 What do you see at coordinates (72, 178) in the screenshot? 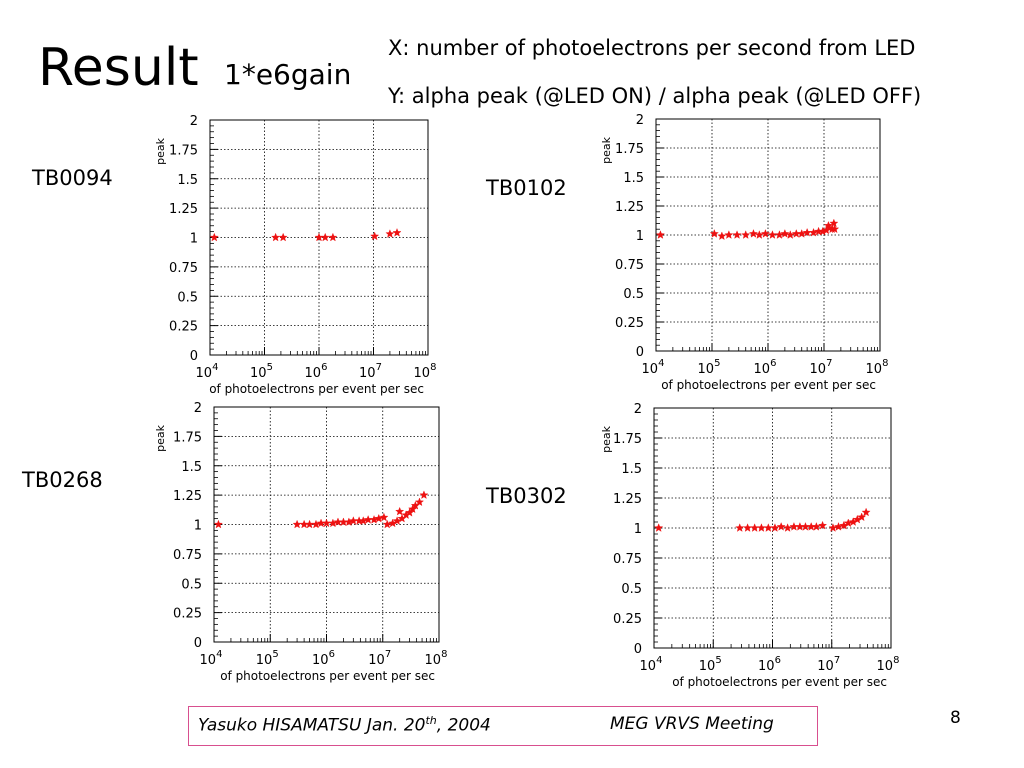
I see `plot-label-tb0094: TB0094` at bounding box center [72, 178].